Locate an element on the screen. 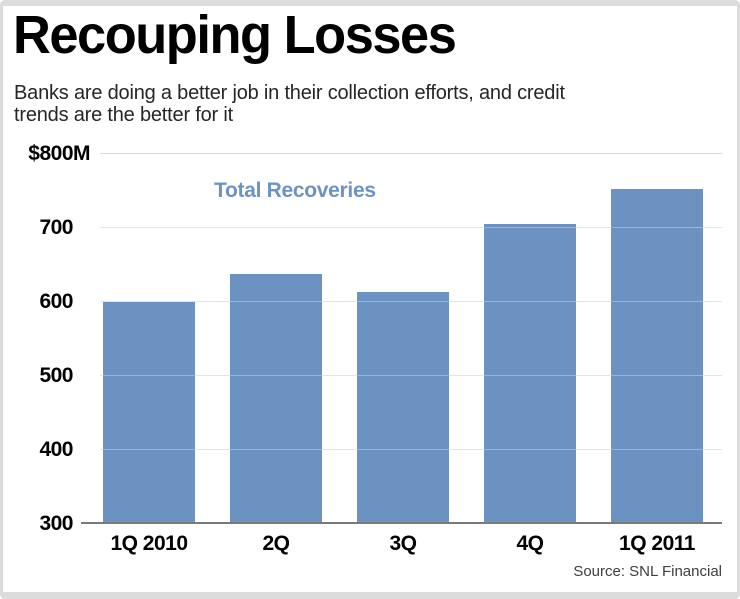 The image size is (740, 599). subtitle-line-2: trends are the better for it is located at coordinates (123, 115).